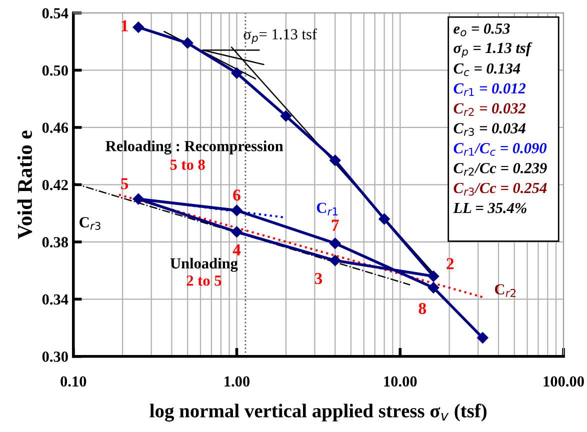 This screenshot has height=432, width=587. I want to click on annotation: 3, so click(318, 278).